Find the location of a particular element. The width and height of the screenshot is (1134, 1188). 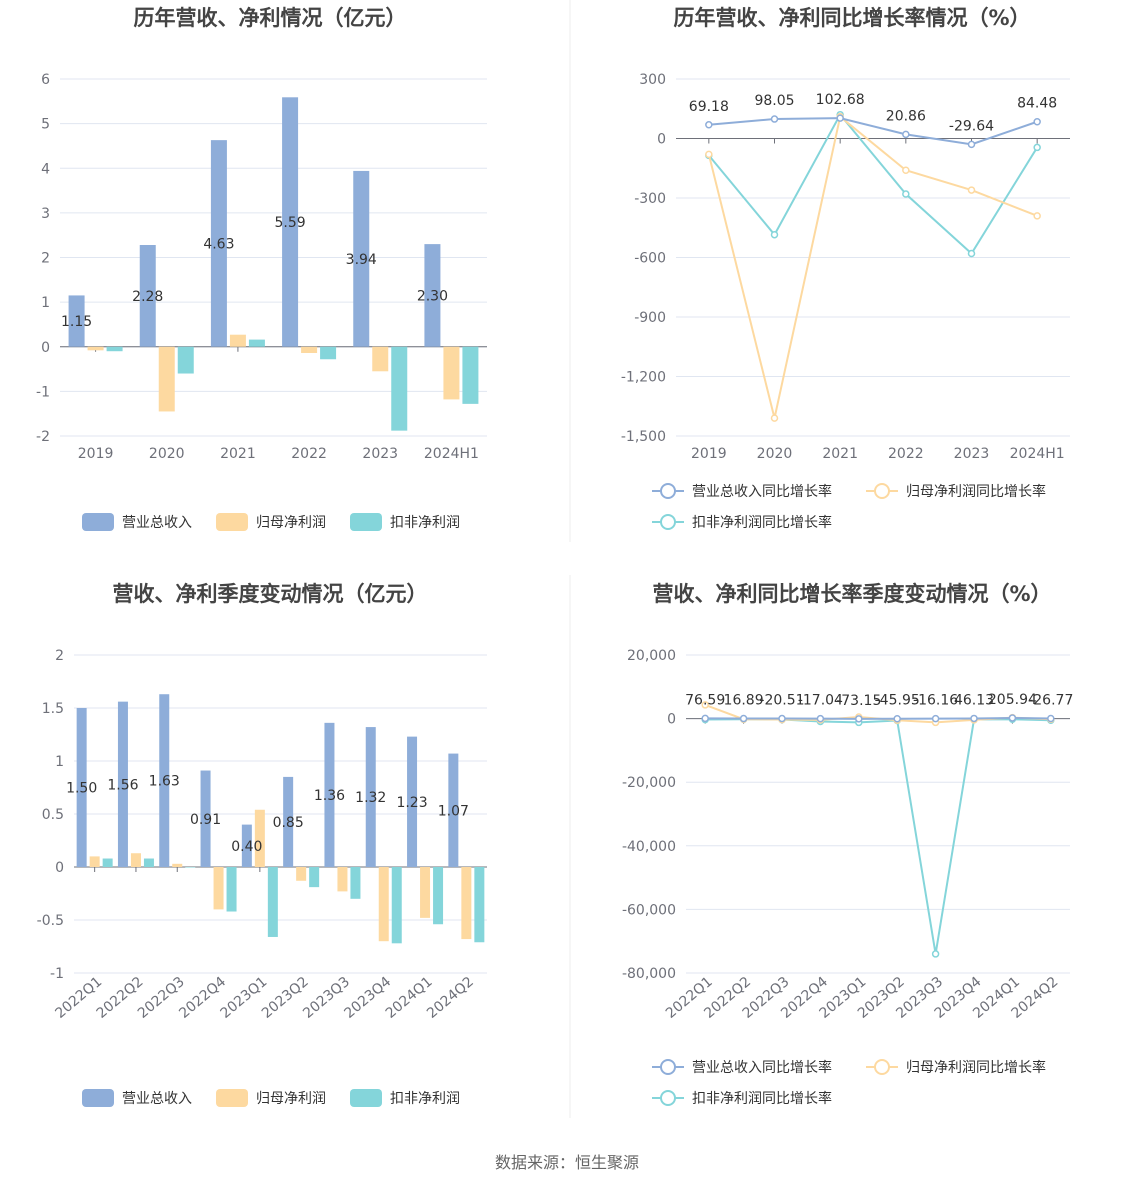

data-label: -16.16 is located at coordinates (935, 701).